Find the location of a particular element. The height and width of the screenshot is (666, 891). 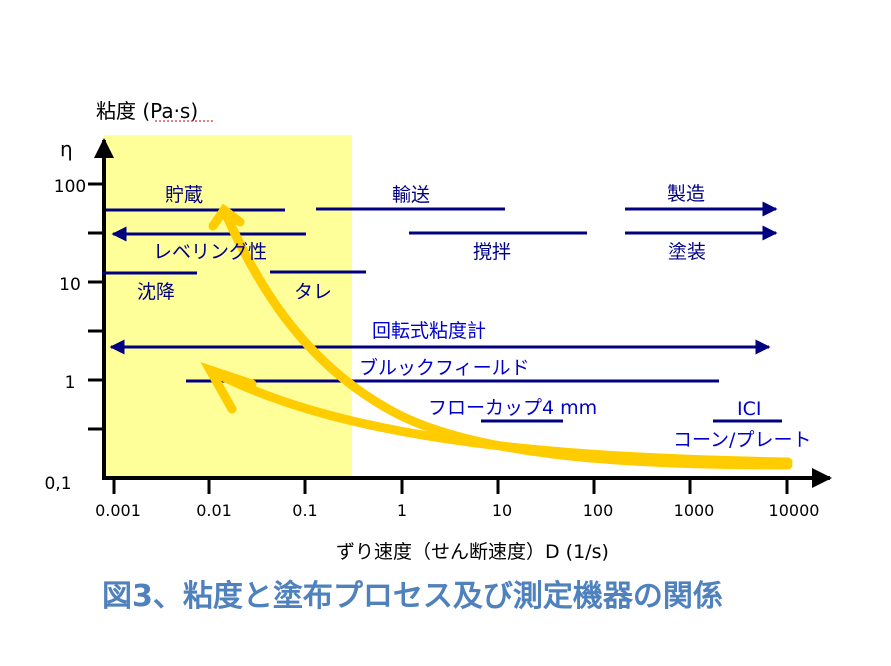

x-tick-label: 100 is located at coordinates (598, 510).